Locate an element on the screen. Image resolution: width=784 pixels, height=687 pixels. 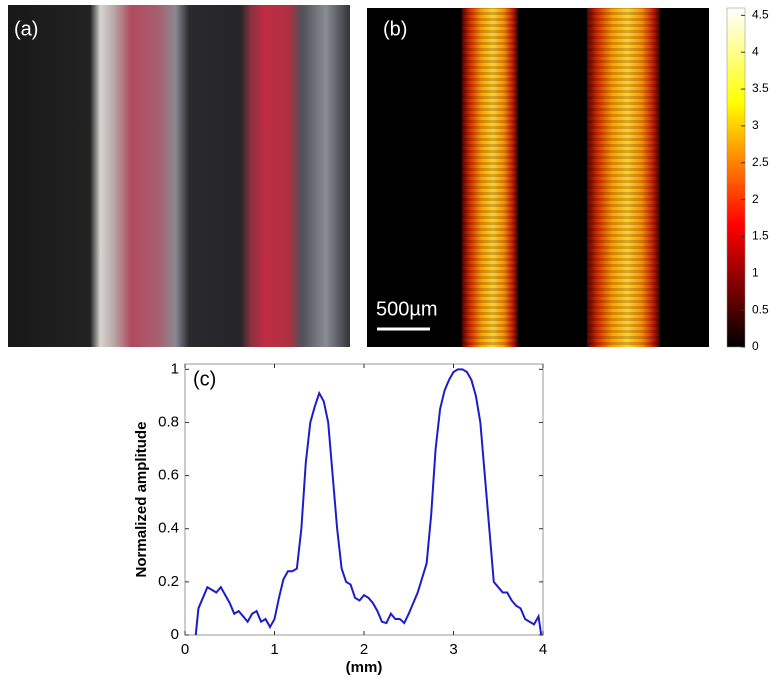
x-tick-label: 1 is located at coordinates (274, 649).